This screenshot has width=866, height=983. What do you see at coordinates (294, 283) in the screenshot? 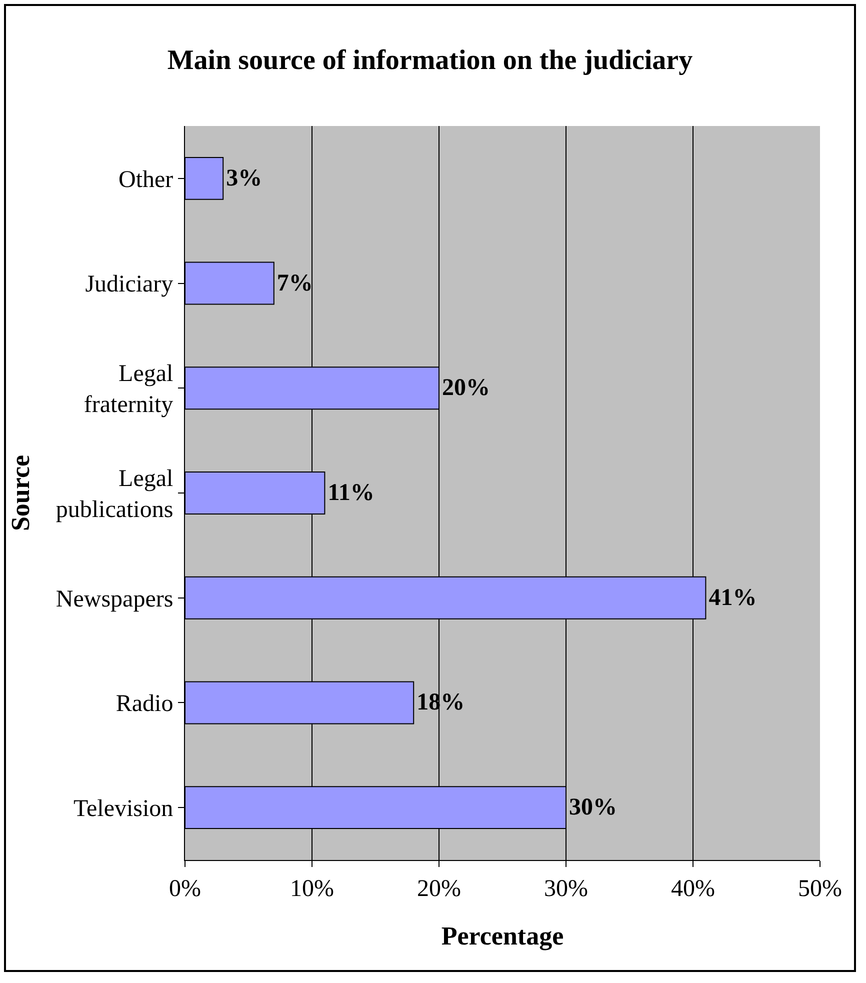
I see `data-label: 7%` at bounding box center [294, 283].